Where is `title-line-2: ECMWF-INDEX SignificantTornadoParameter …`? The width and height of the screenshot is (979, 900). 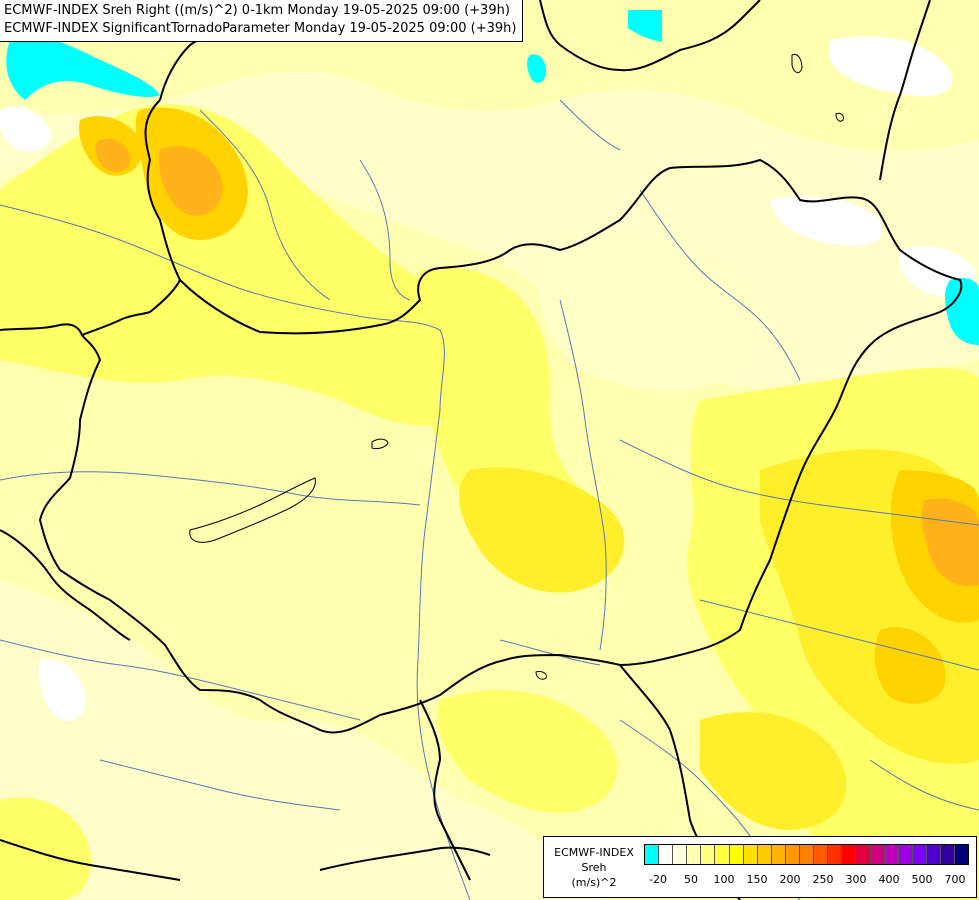 title-line-2: ECMWF-INDEX SignificantTornadoParameter … is located at coordinates (260, 28).